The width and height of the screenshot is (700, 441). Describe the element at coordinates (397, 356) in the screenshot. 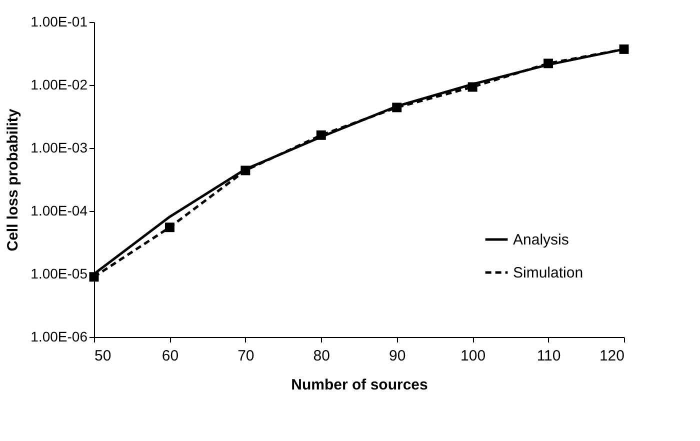

I see `x-tick-label: 90` at that location.